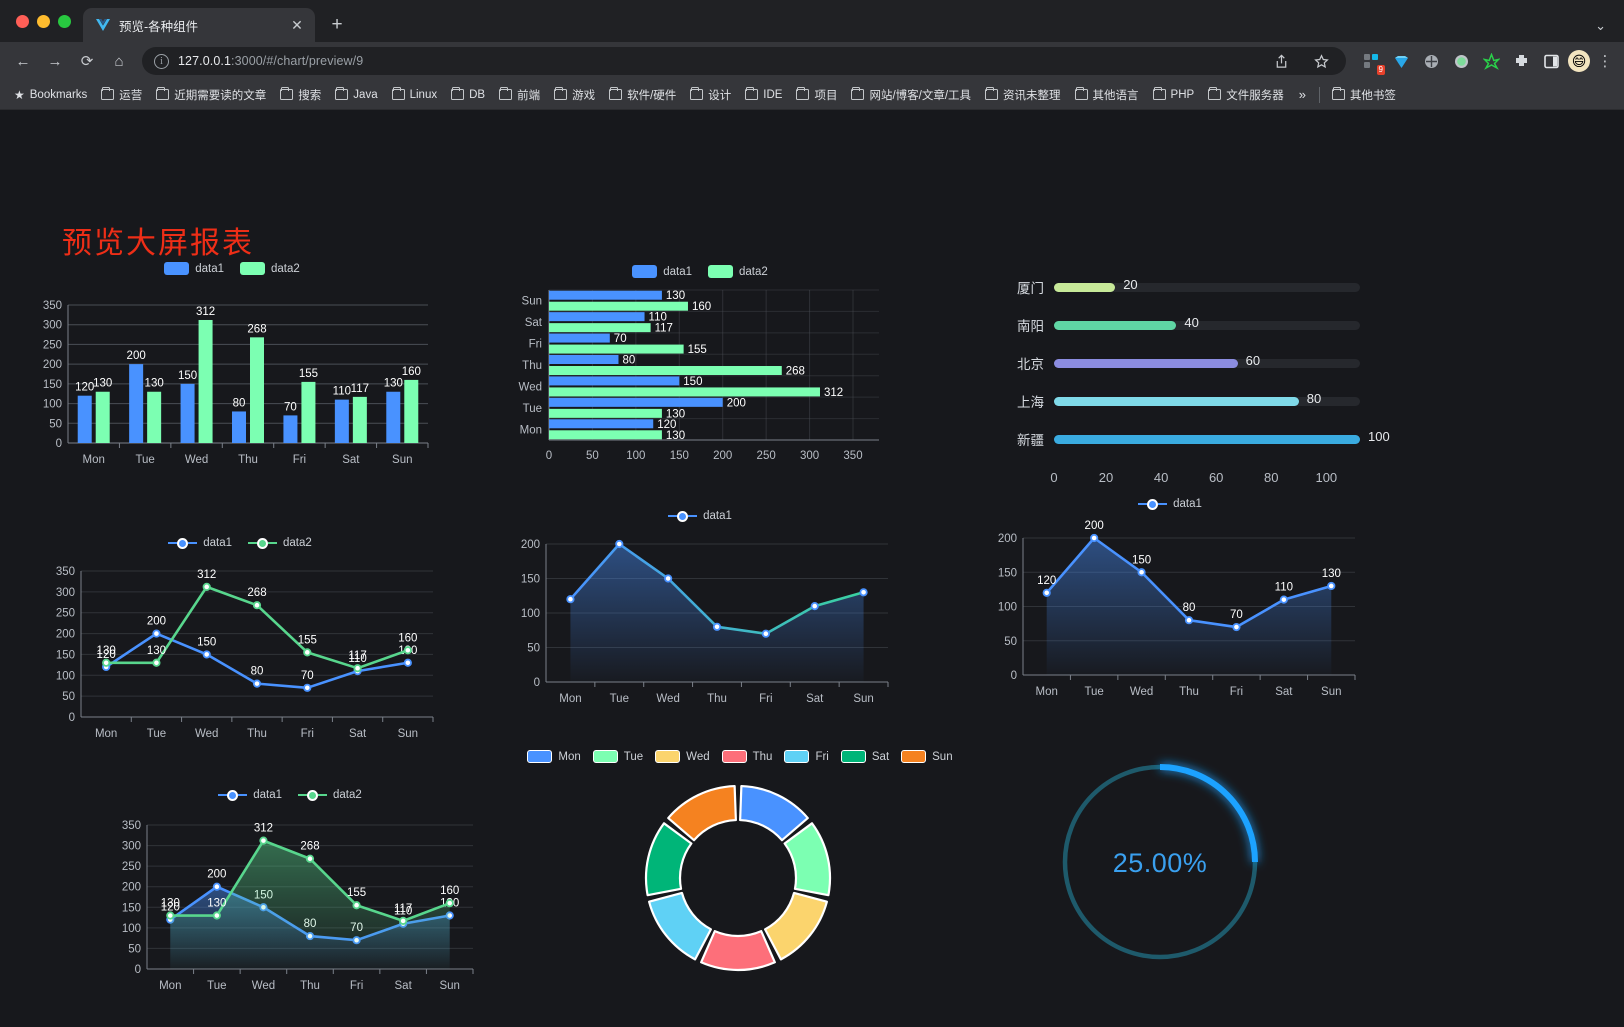 This screenshot has width=1624, height=1027. What do you see at coordinates (574, 95) in the screenshot?
I see `bookmark-folder-8: 游戏` at bounding box center [574, 95].